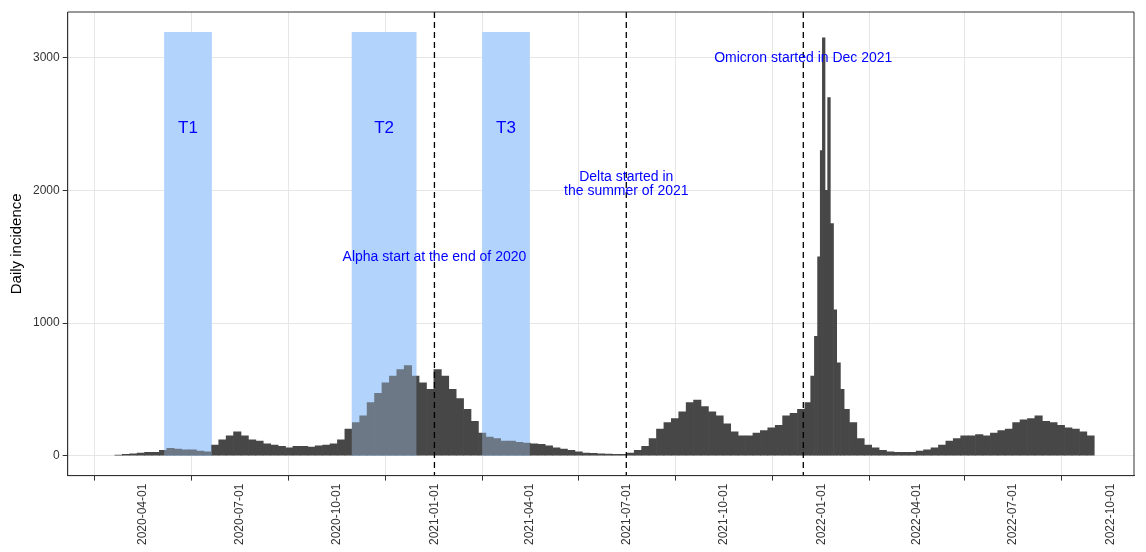 The image size is (1146, 552). Describe the element at coordinates (142, 514) in the screenshot. I see `x-tick-label: 2020-04-01` at that location.